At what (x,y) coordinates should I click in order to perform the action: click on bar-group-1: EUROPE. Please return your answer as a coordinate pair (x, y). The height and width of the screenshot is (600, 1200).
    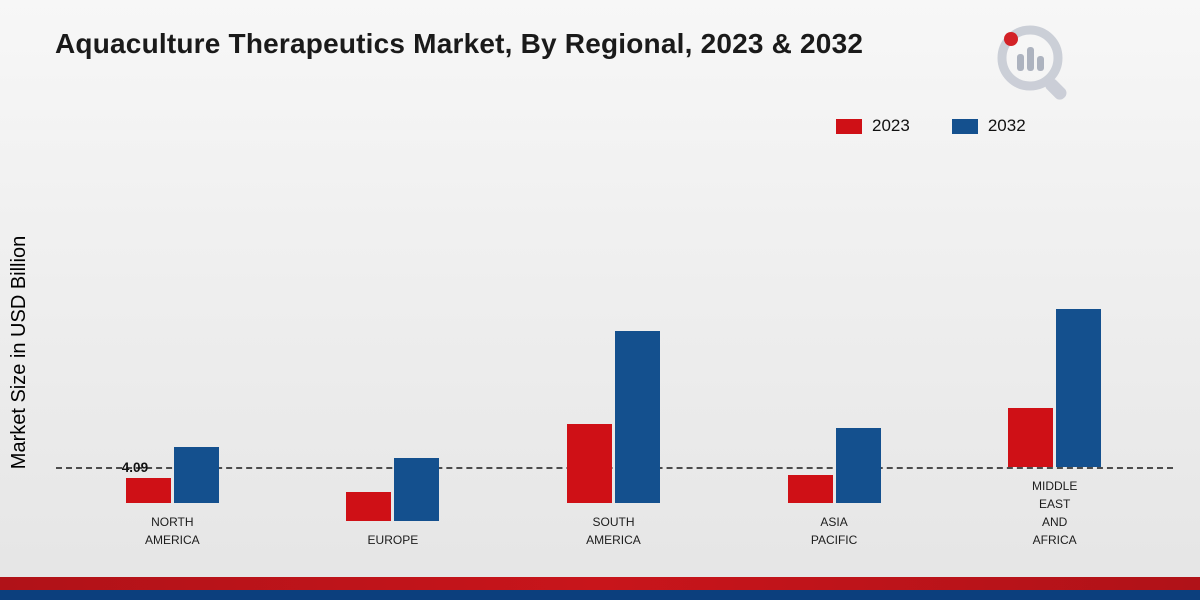
    Looking at the image, I should click on (393, 385).